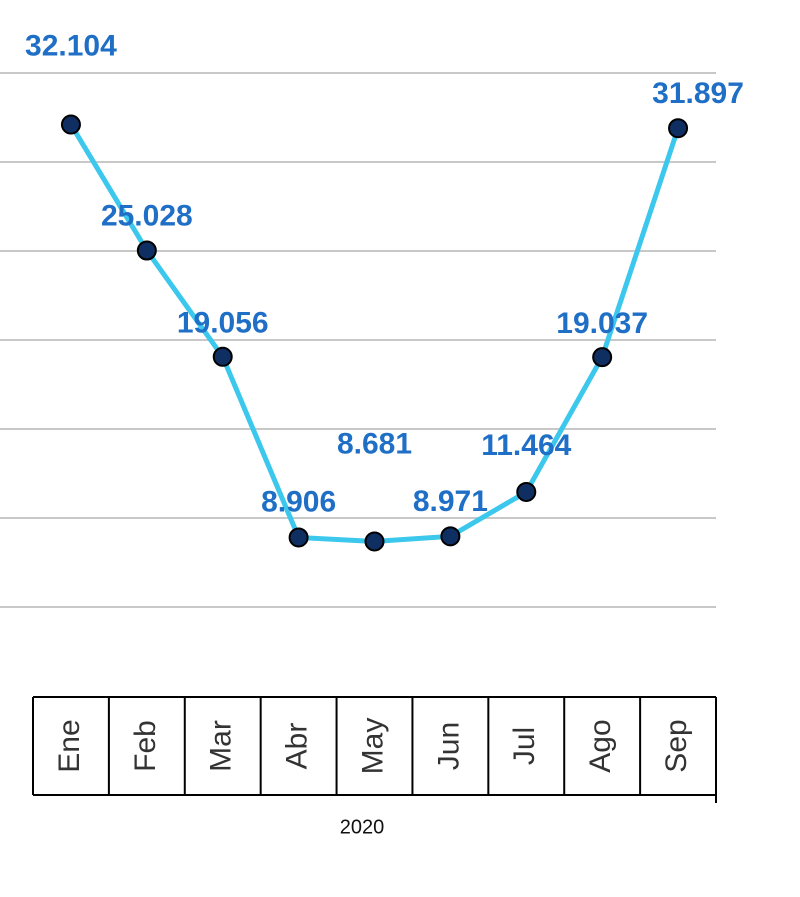  Describe the element at coordinates (145, 746) in the screenshot. I see `x-tick-label: Feb` at that location.